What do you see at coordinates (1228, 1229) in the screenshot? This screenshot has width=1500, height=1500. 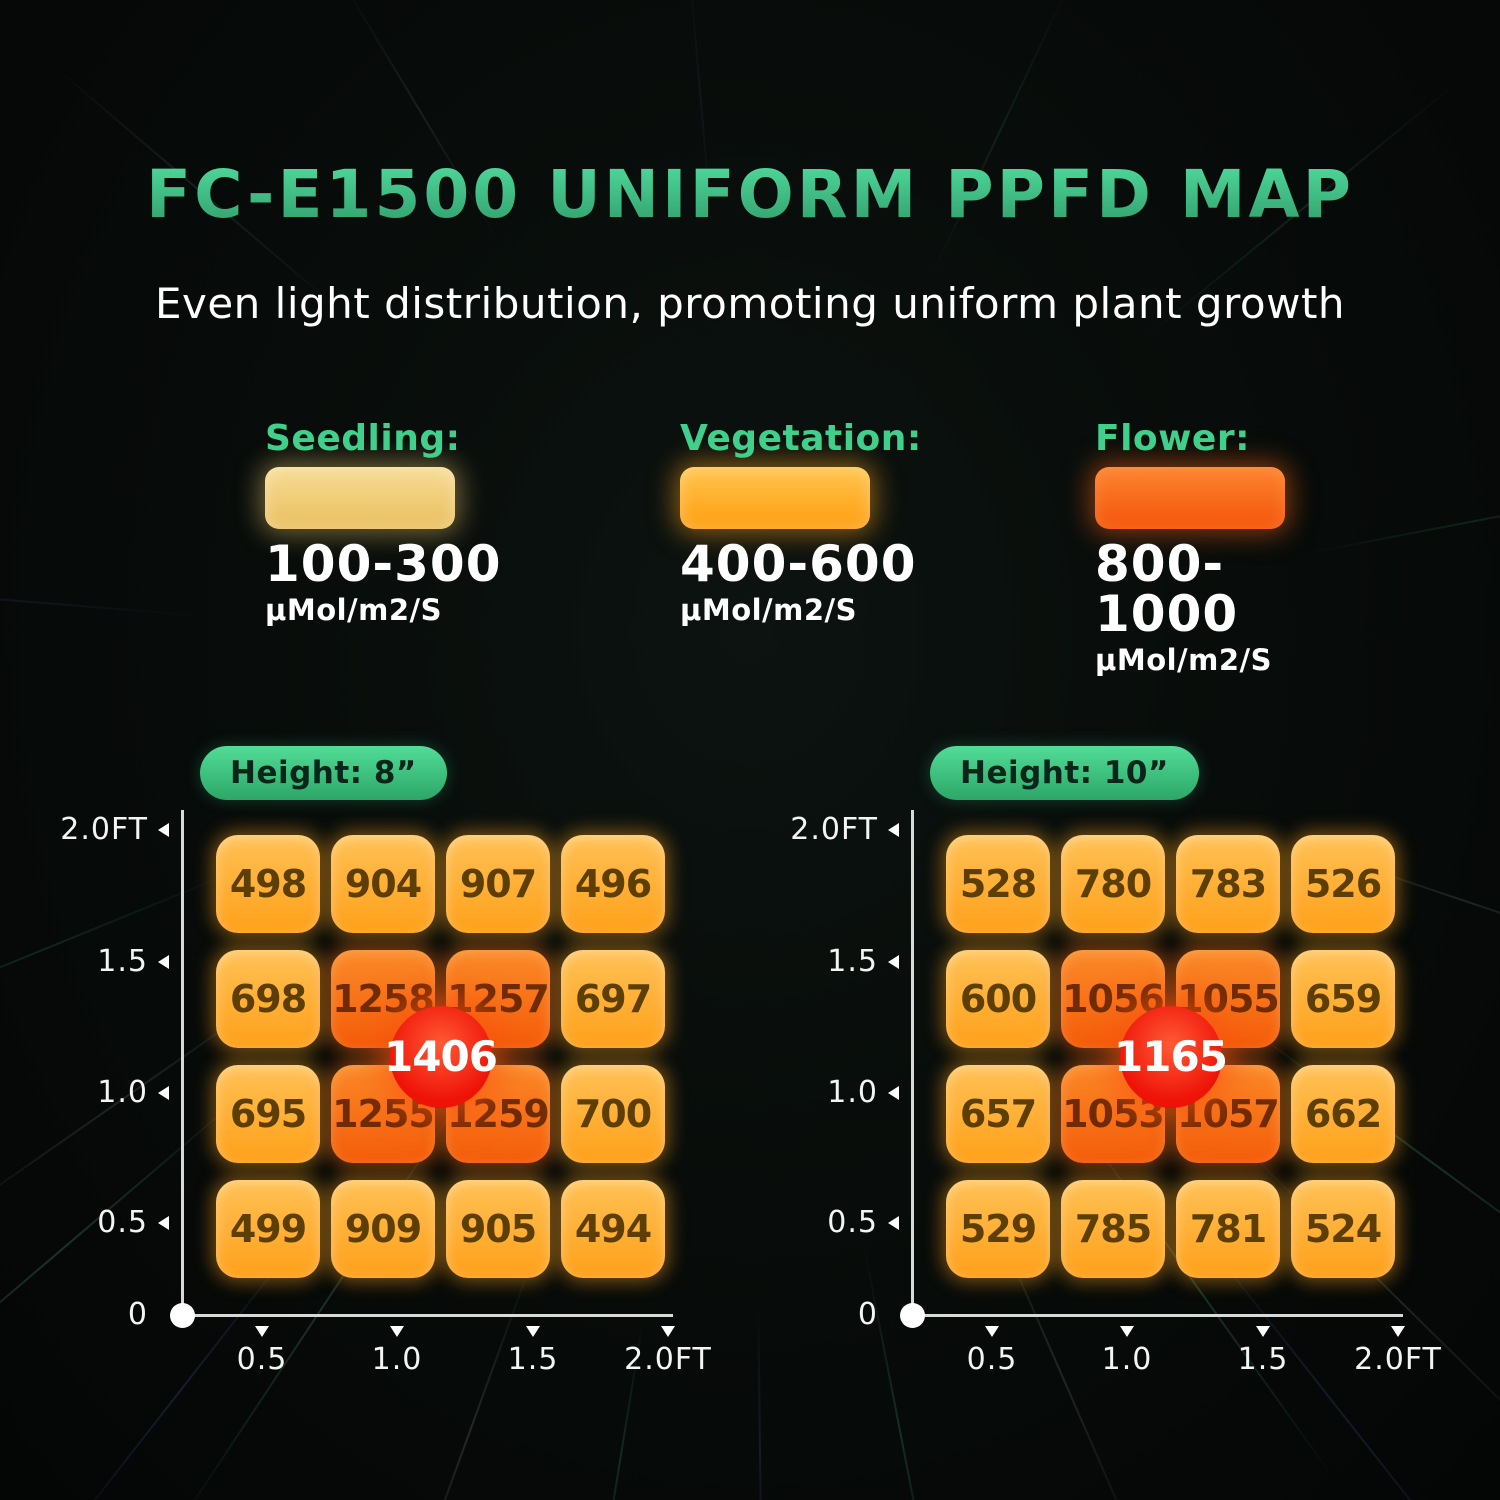 I see `ppfd-cell: 781` at bounding box center [1228, 1229].